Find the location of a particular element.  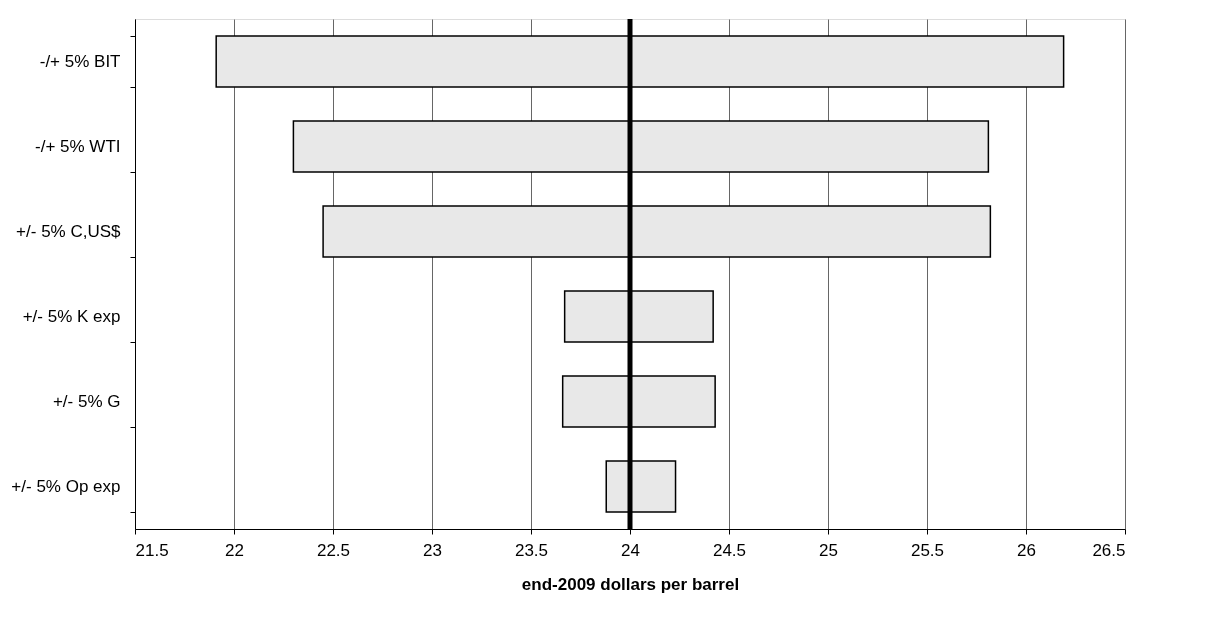

x-tick-label: 22 is located at coordinates (234, 550).